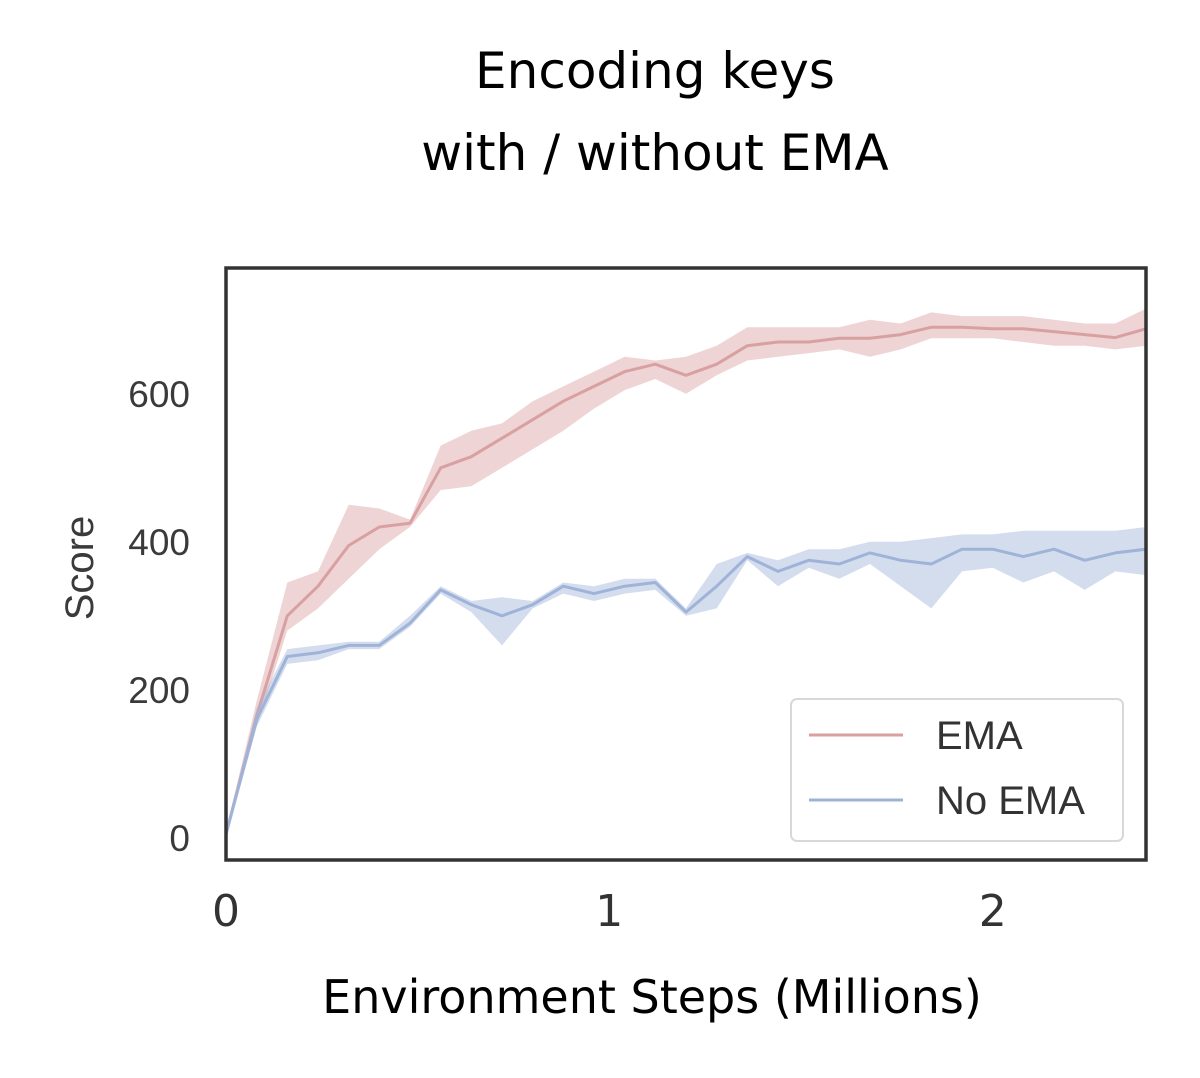 The image size is (1200, 1078). I want to click on chart-title-line-2: with / without EMA, so click(655, 153).